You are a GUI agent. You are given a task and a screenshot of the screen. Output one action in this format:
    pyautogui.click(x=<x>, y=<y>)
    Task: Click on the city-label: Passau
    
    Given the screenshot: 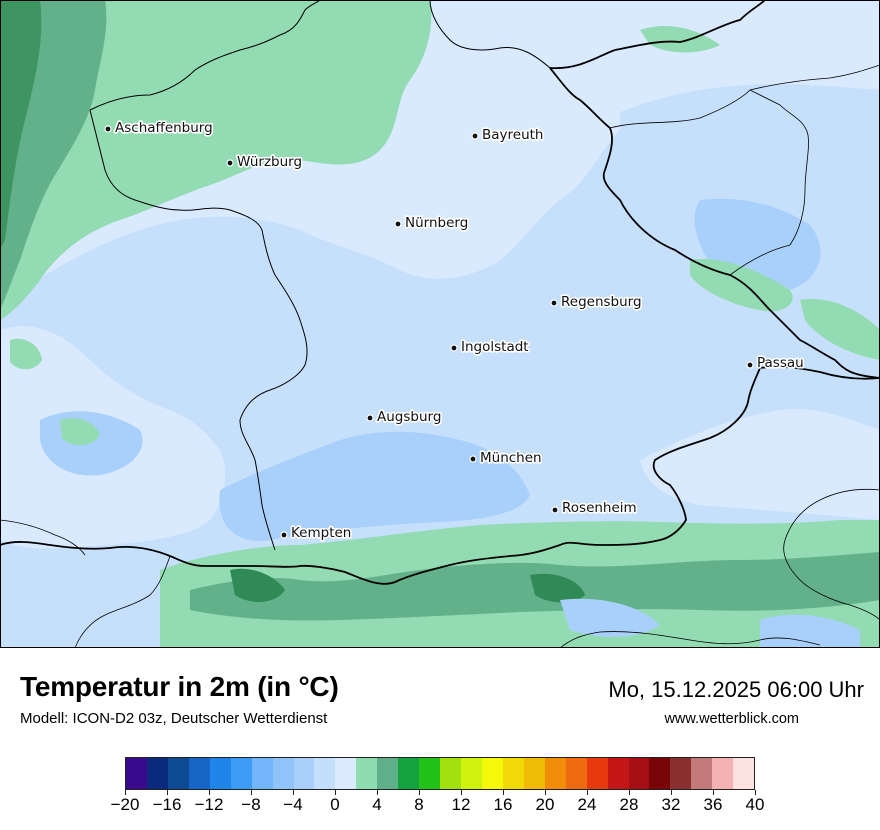 What is the action you would take?
    pyautogui.click(x=780, y=363)
    